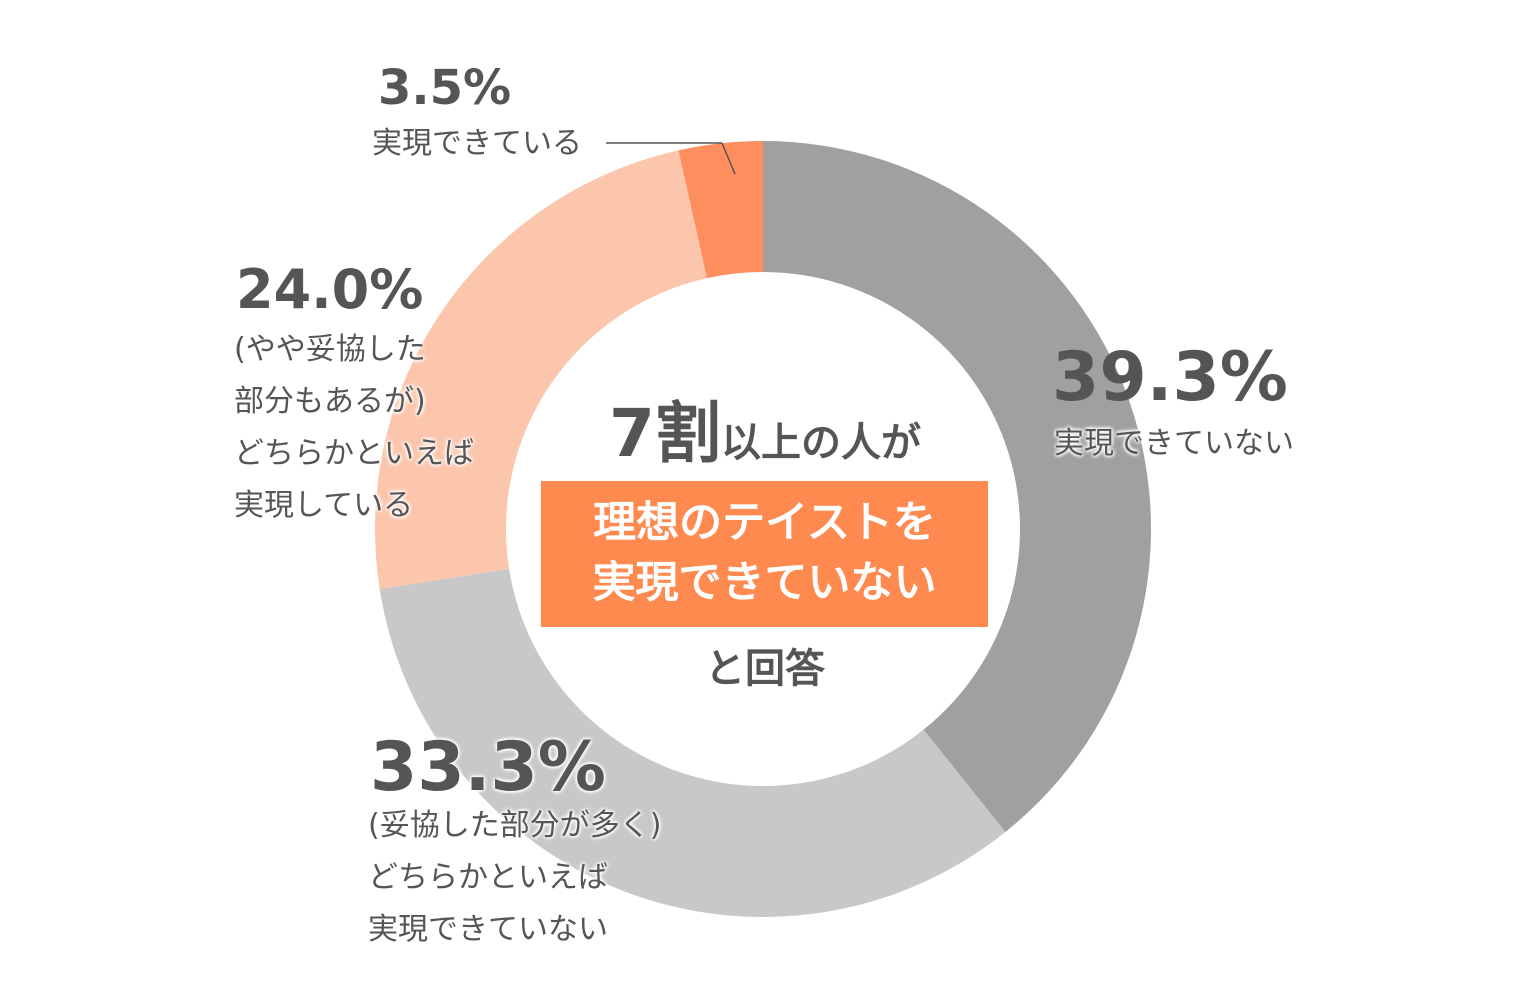 This screenshot has width=1521, height=984. I want to click on center-highlight-line: 実現できていない, so click(764, 583).